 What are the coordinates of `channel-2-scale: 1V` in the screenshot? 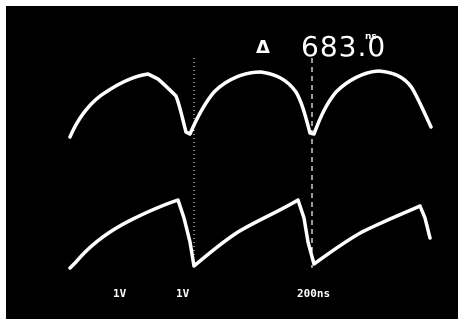 It's located at (183, 293).